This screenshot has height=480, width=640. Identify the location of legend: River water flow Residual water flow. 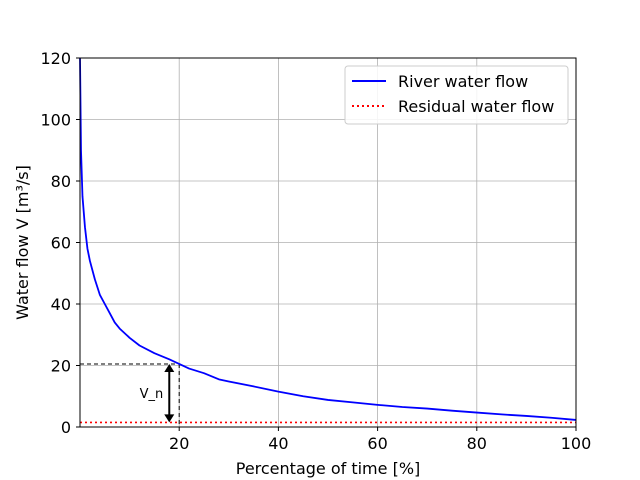
(456, 95).